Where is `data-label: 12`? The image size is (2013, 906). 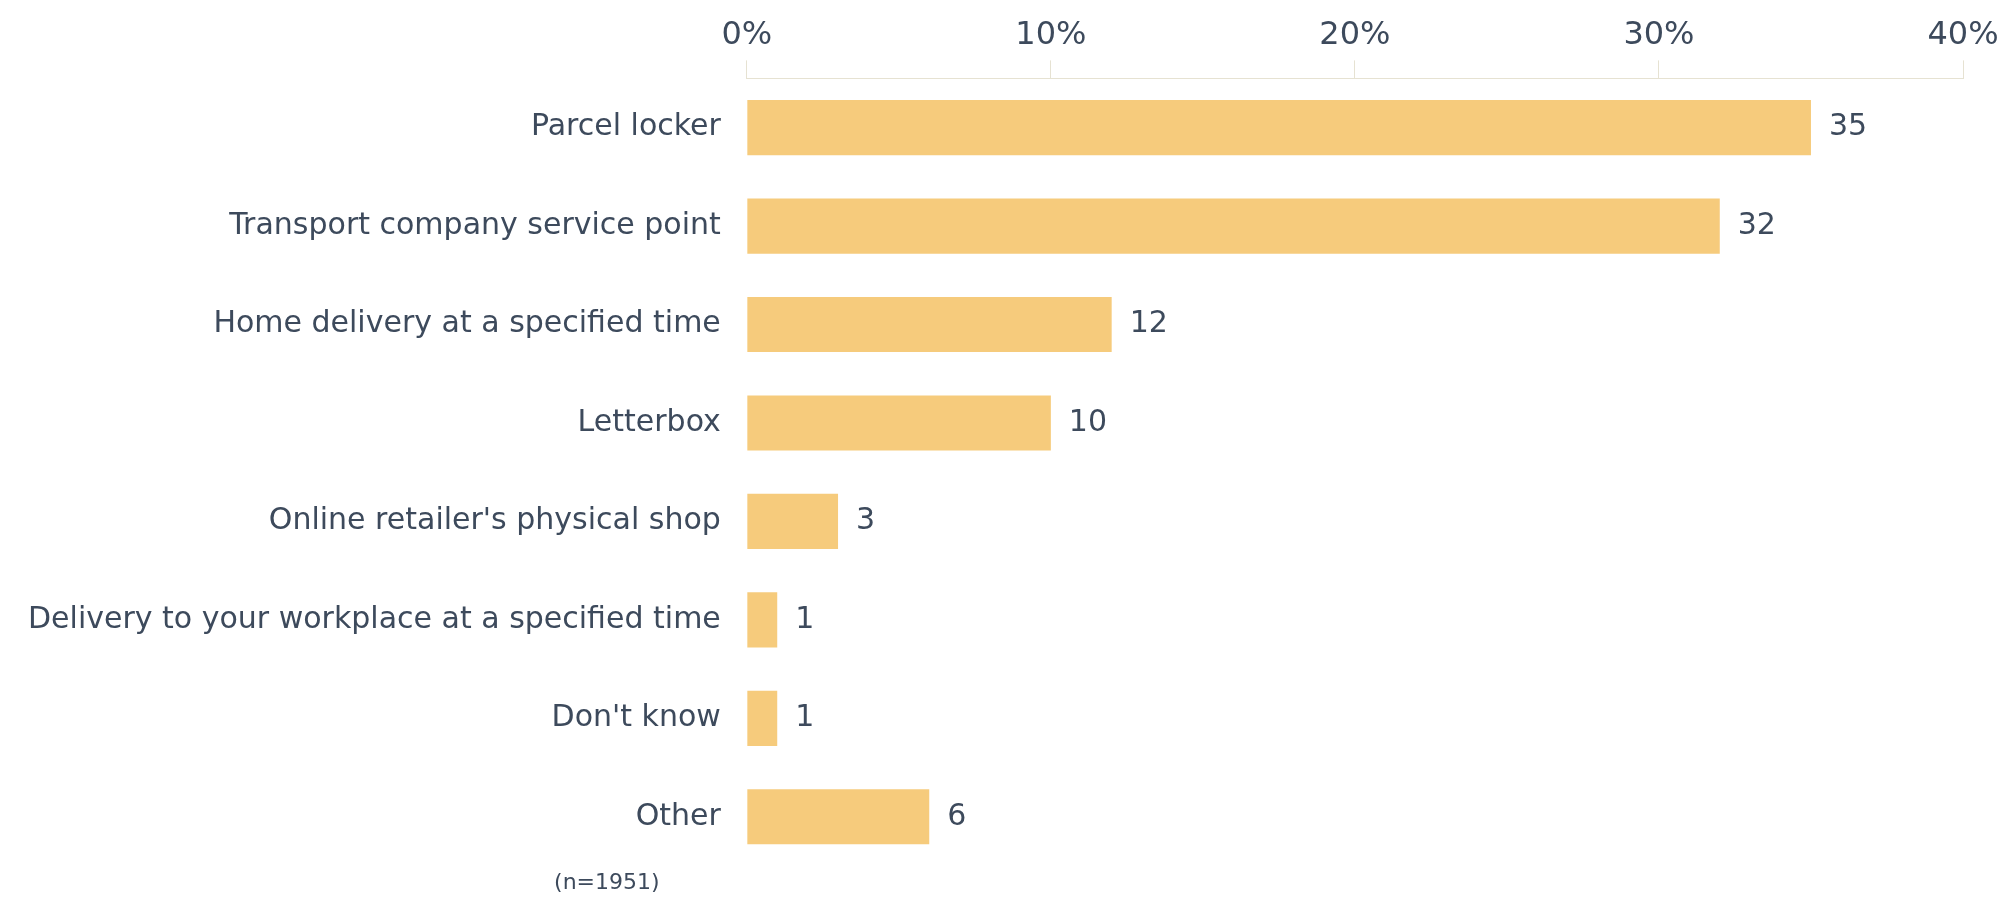
data-label: 12 is located at coordinates (1148, 322).